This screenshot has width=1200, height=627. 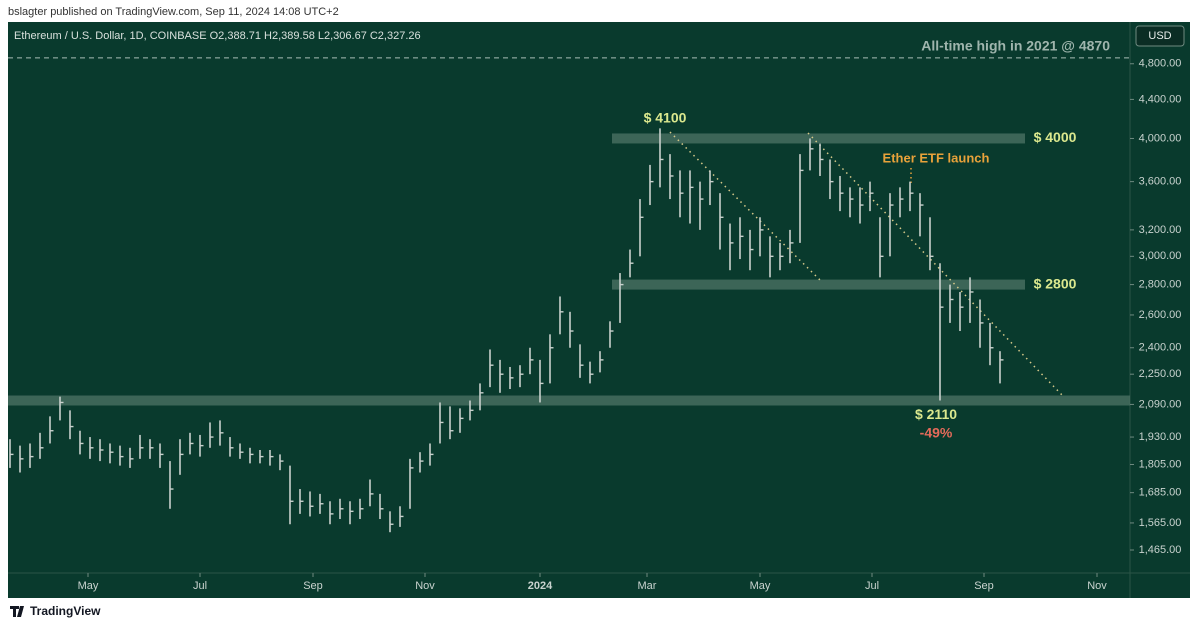 What do you see at coordinates (1160, 348) in the screenshot?
I see `y-tick-label: 2,400.00` at bounding box center [1160, 348].